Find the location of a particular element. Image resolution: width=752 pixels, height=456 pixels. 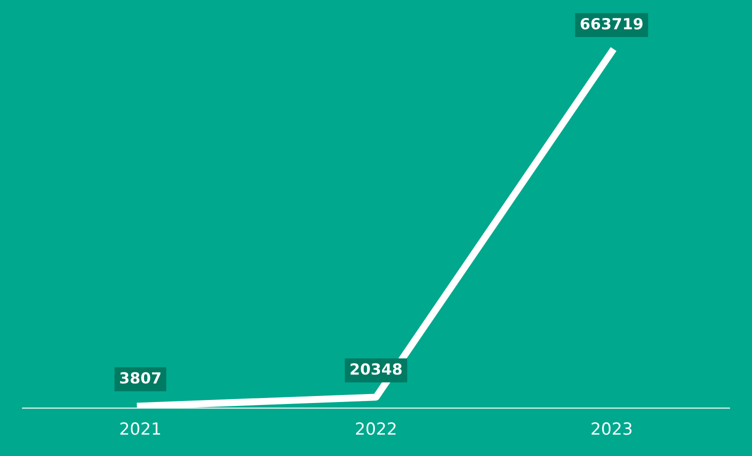

x-tick-label: 2021 is located at coordinates (140, 428).